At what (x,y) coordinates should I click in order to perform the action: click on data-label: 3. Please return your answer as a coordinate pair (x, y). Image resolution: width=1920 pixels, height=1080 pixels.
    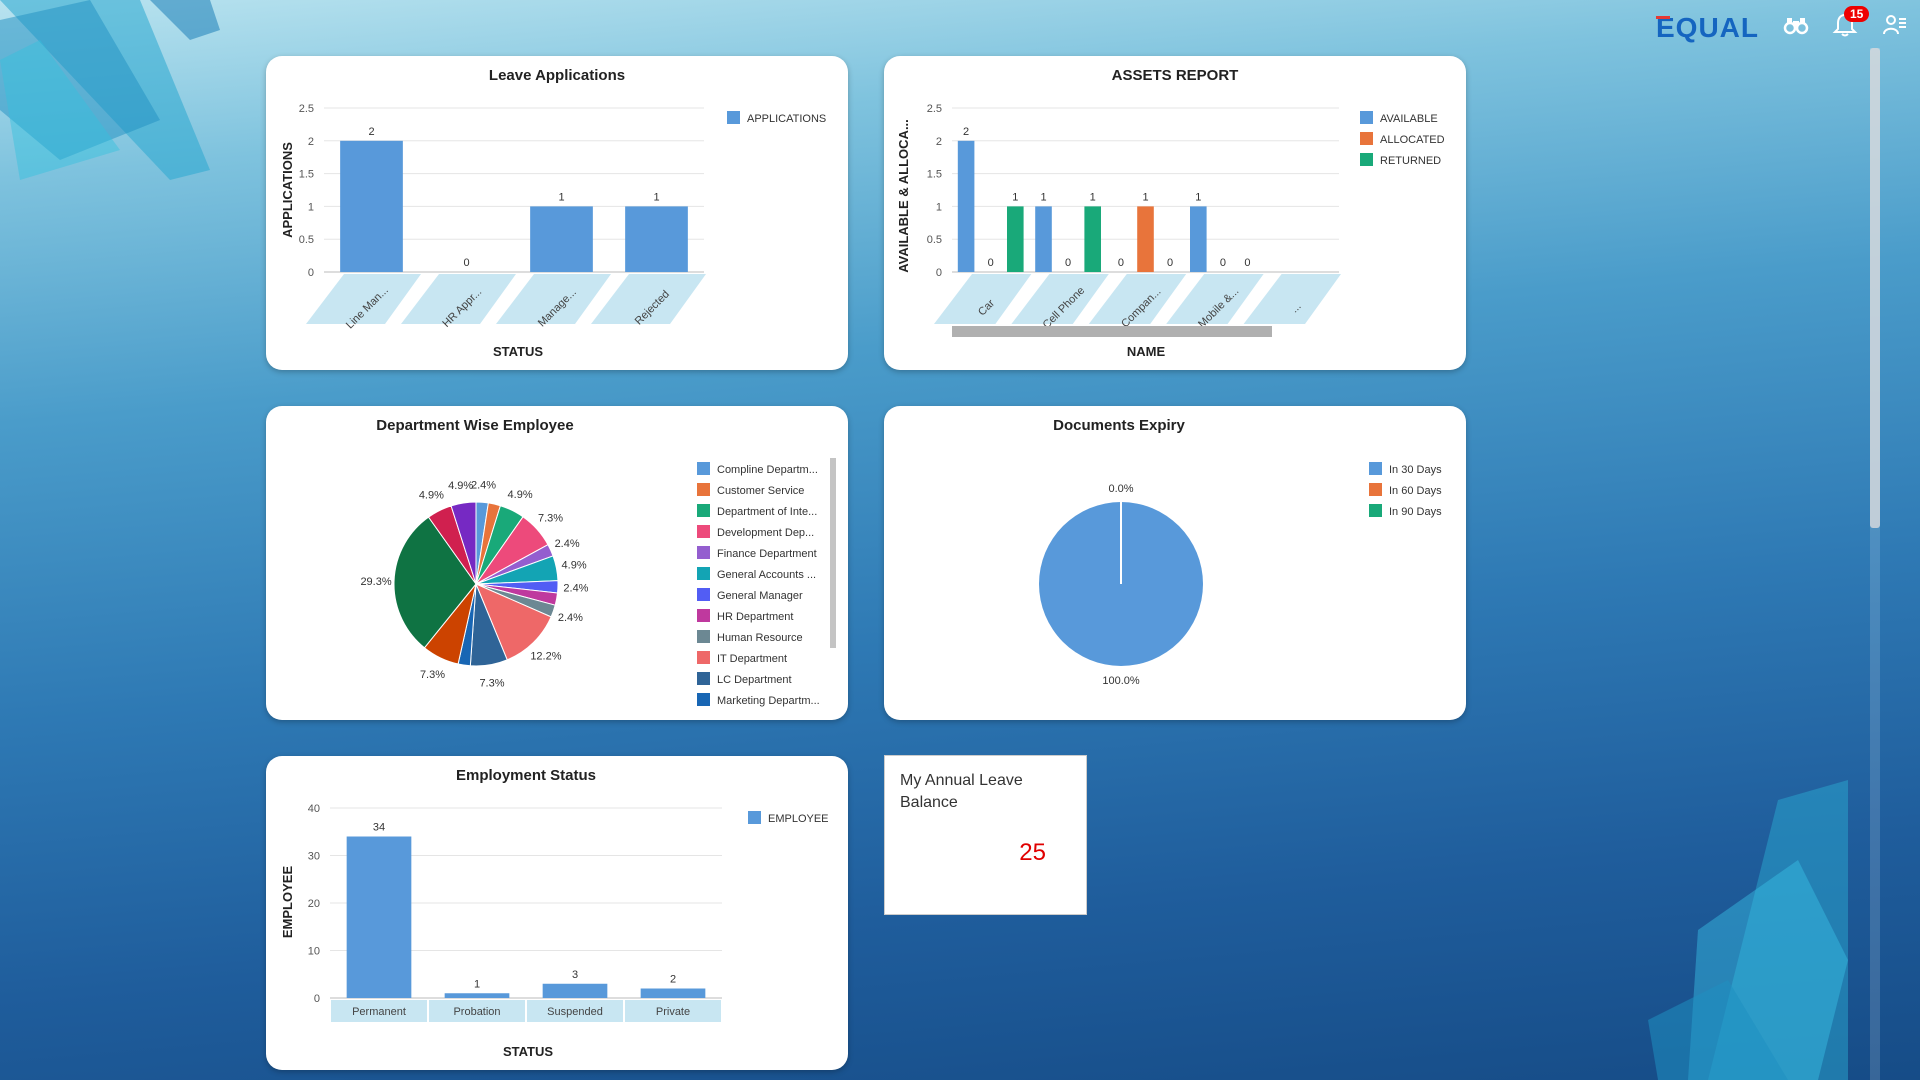
    Looking at the image, I should click on (575, 975).